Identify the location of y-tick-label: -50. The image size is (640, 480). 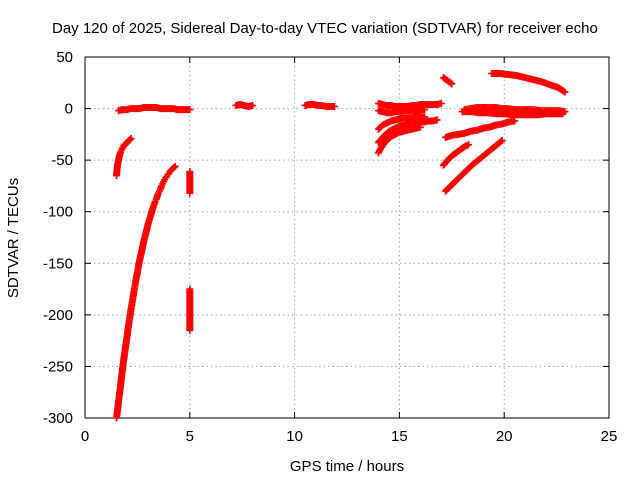
(62, 160).